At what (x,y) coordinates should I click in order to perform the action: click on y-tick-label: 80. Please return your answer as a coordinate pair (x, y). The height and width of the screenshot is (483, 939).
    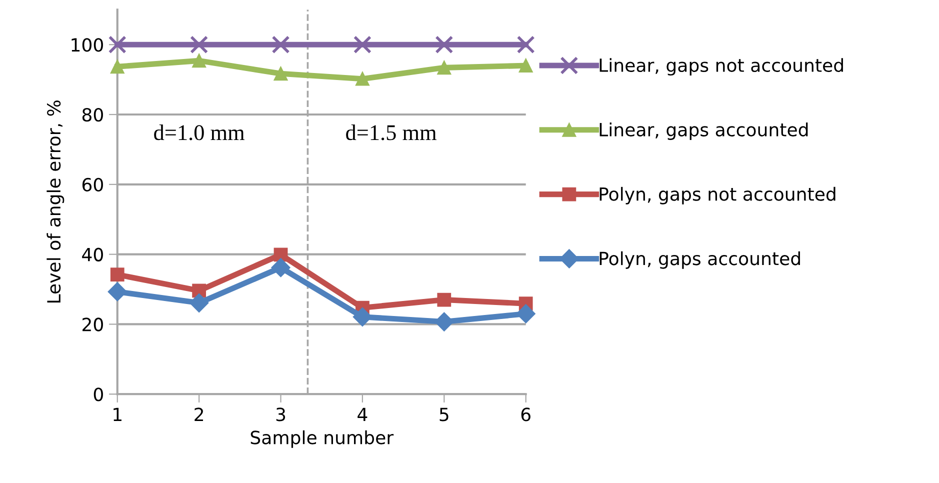
    Looking at the image, I should click on (92, 115).